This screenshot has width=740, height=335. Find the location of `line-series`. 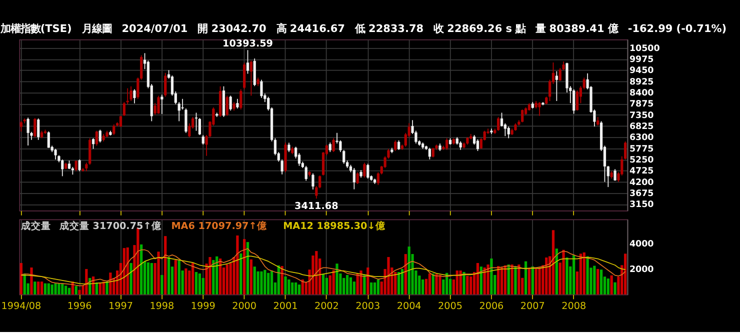

line-series is located at coordinates (323, 267).